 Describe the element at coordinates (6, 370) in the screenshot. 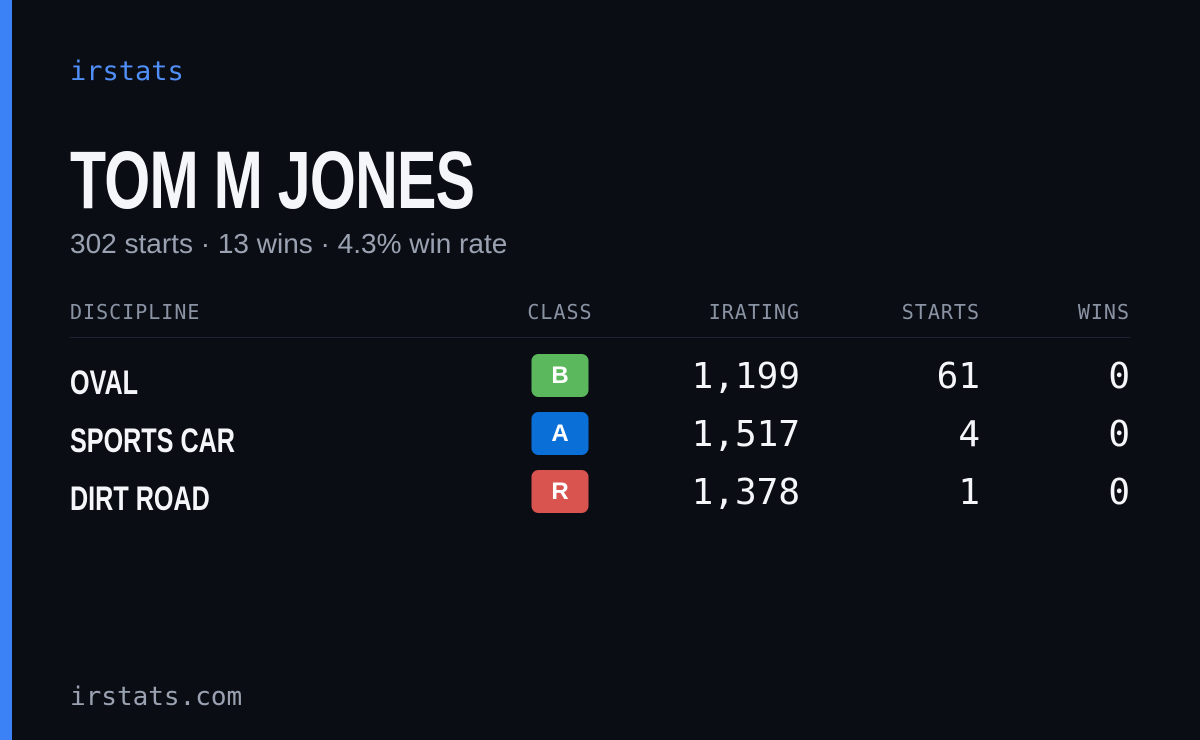

I see `accent-stripe` at that location.